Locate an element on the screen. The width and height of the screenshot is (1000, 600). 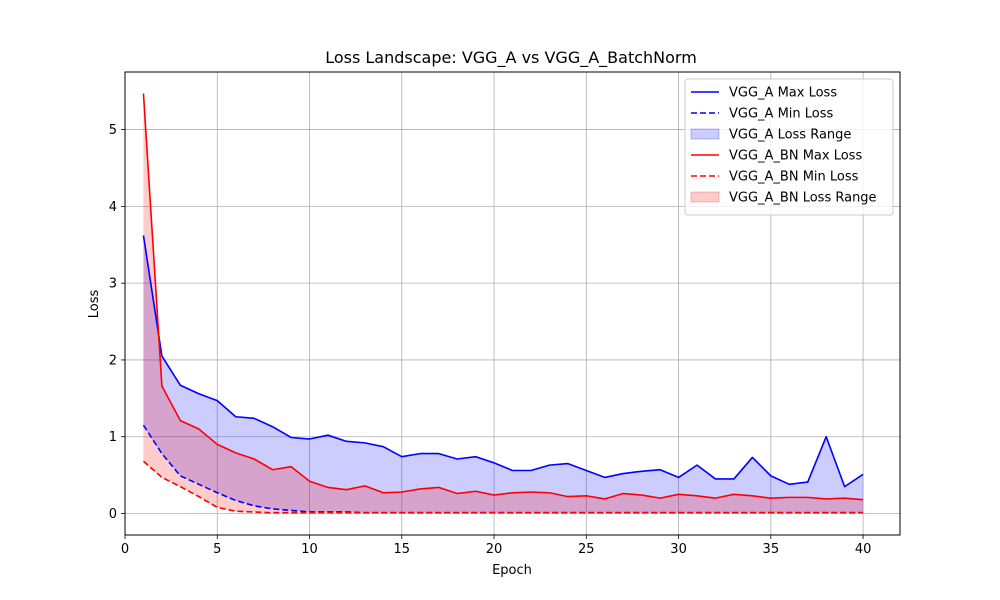
y-tick-label: 1 is located at coordinates (113, 437).